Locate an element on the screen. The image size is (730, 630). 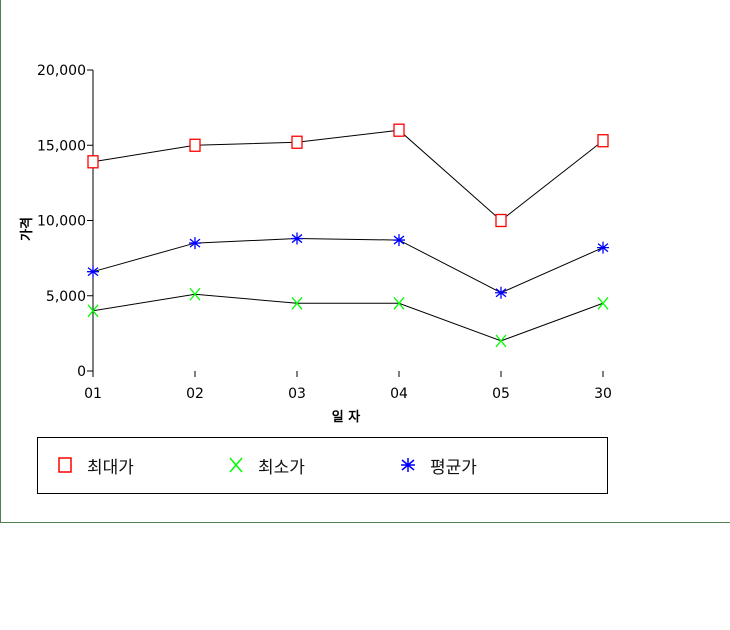
y-axis-label: 가격 is located at coordinates (27, 229).